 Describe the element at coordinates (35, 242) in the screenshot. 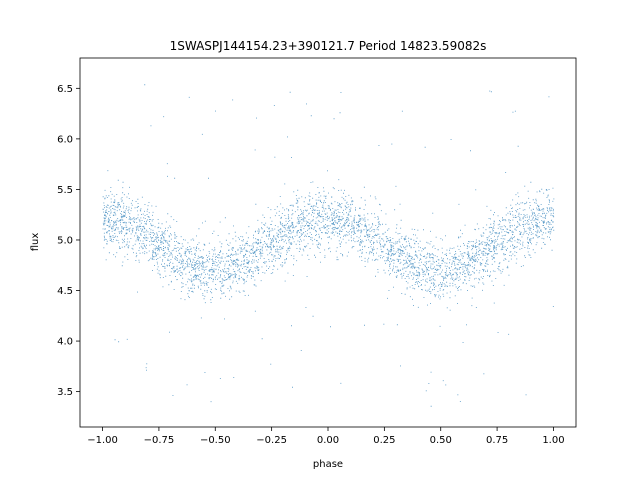

I see `y-axis-label: flux` at that location.